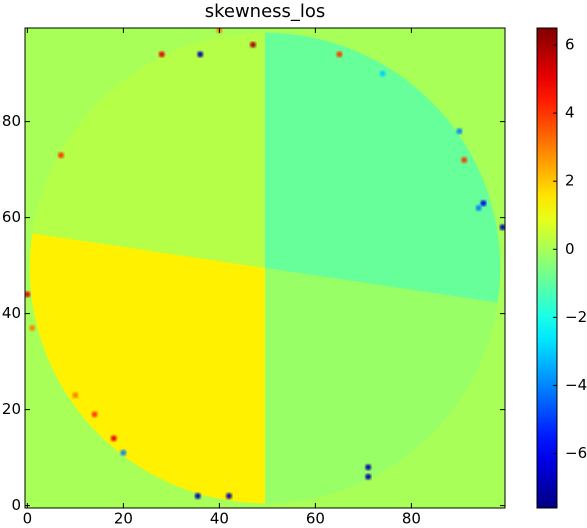 Image resolution: width=587 pixels, height=528 pixels. What do you see at coordinates (16, 505) in the screenshot?
I see `y-tick-label: 0` at bounding box center [16, 505].